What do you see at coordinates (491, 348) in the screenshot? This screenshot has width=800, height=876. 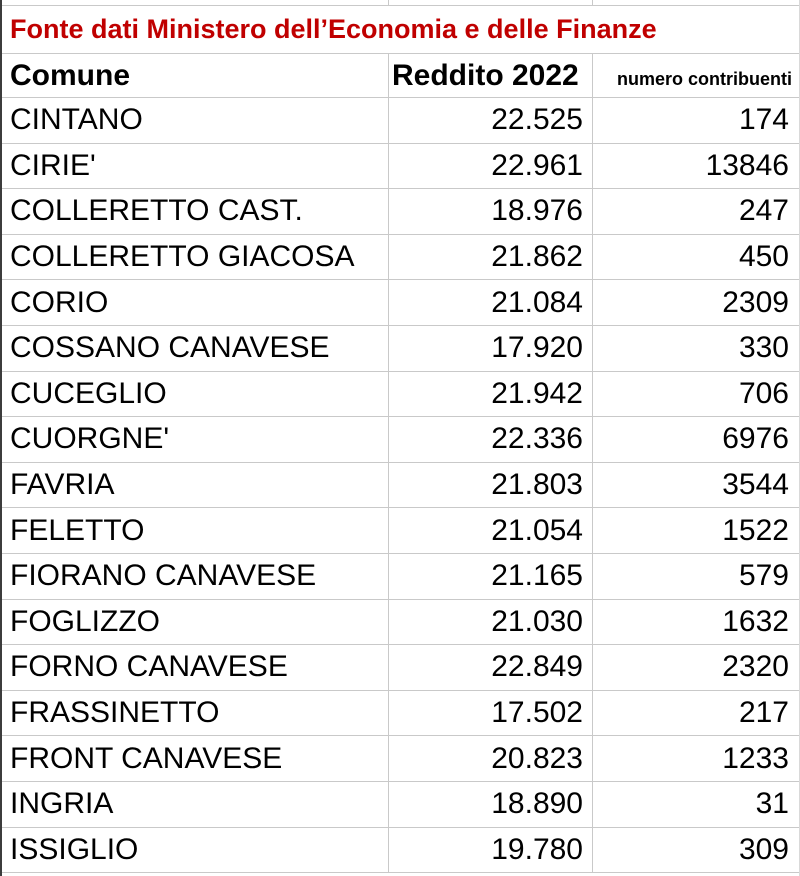 I see `reddito-cell: 17.920` at bounding box center [491, 348].